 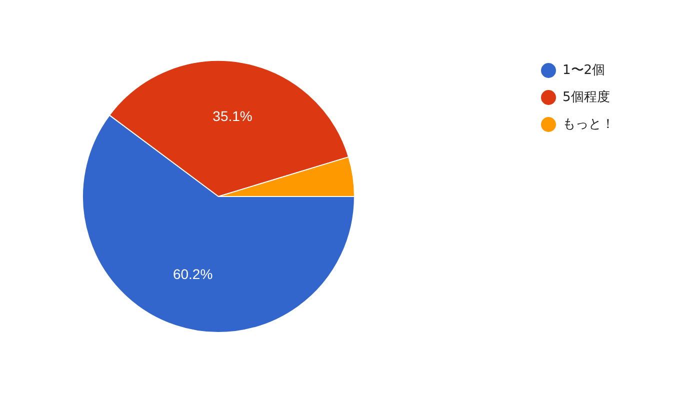 What do you see at coordinates (584, 70) in the screenshot?
I see `legend-label: 1〜2個` at bounding box center [584, 70].